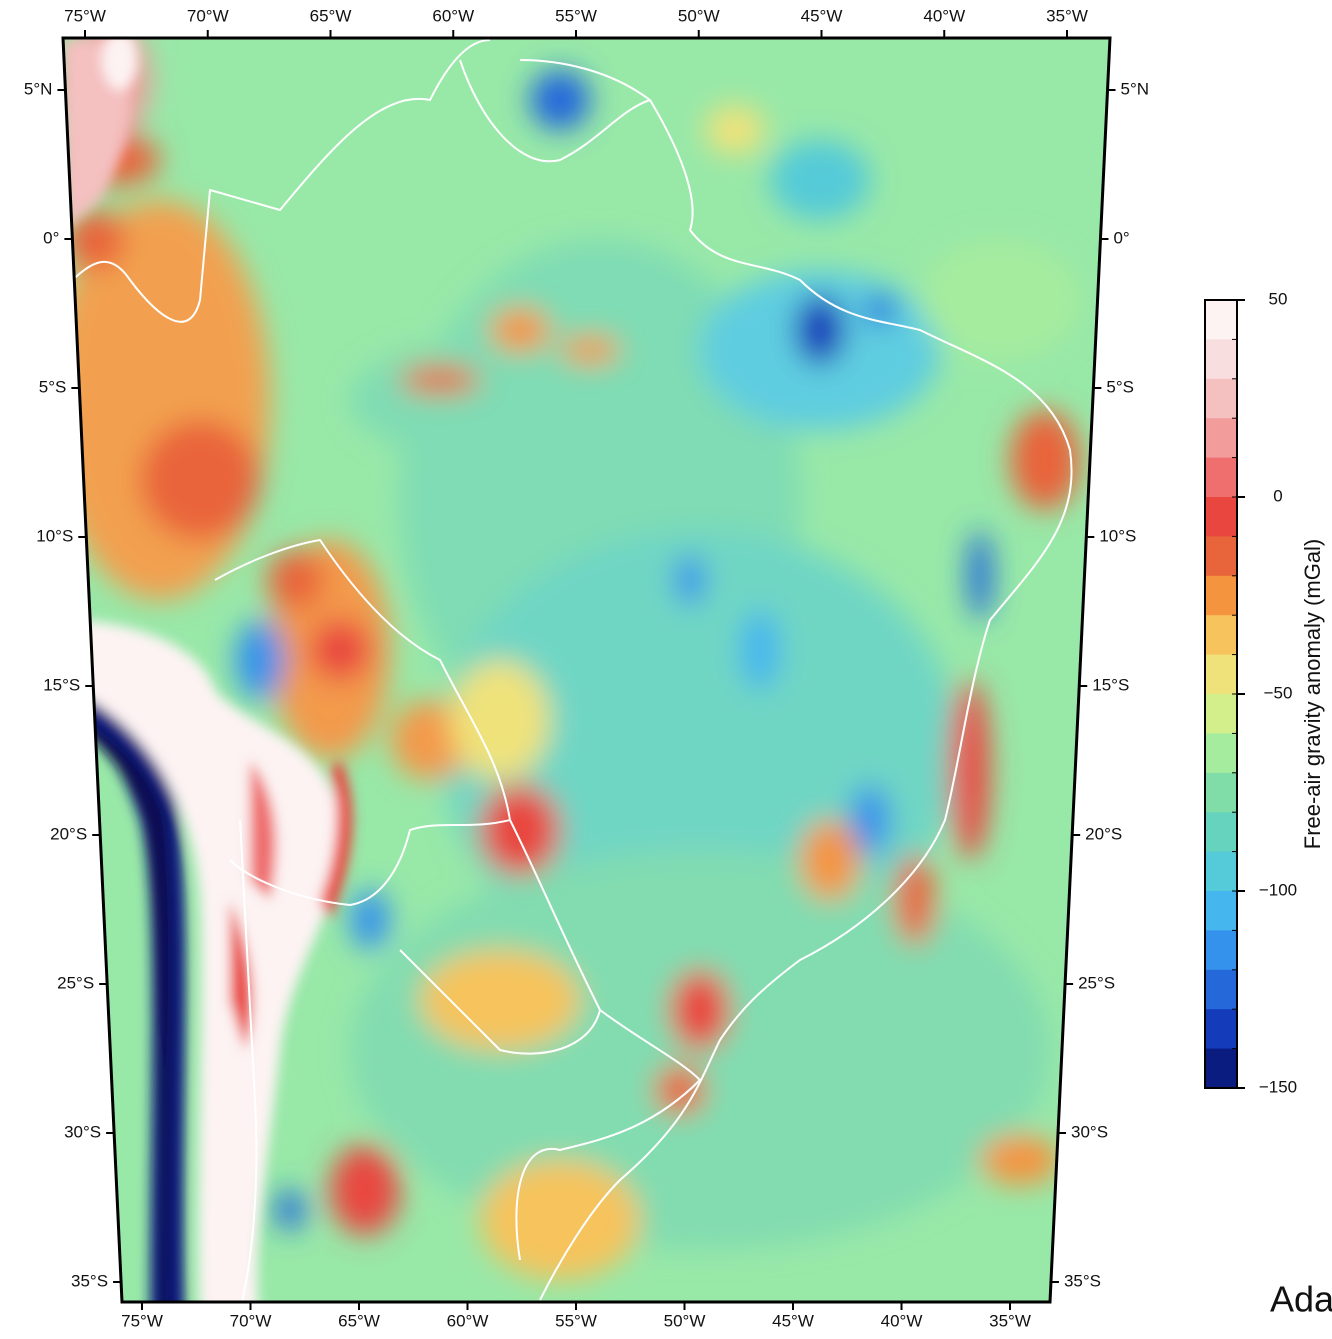  I want to click on colorbar-label: Free-air gravity anomaly (mGal), so click(1312, 694).